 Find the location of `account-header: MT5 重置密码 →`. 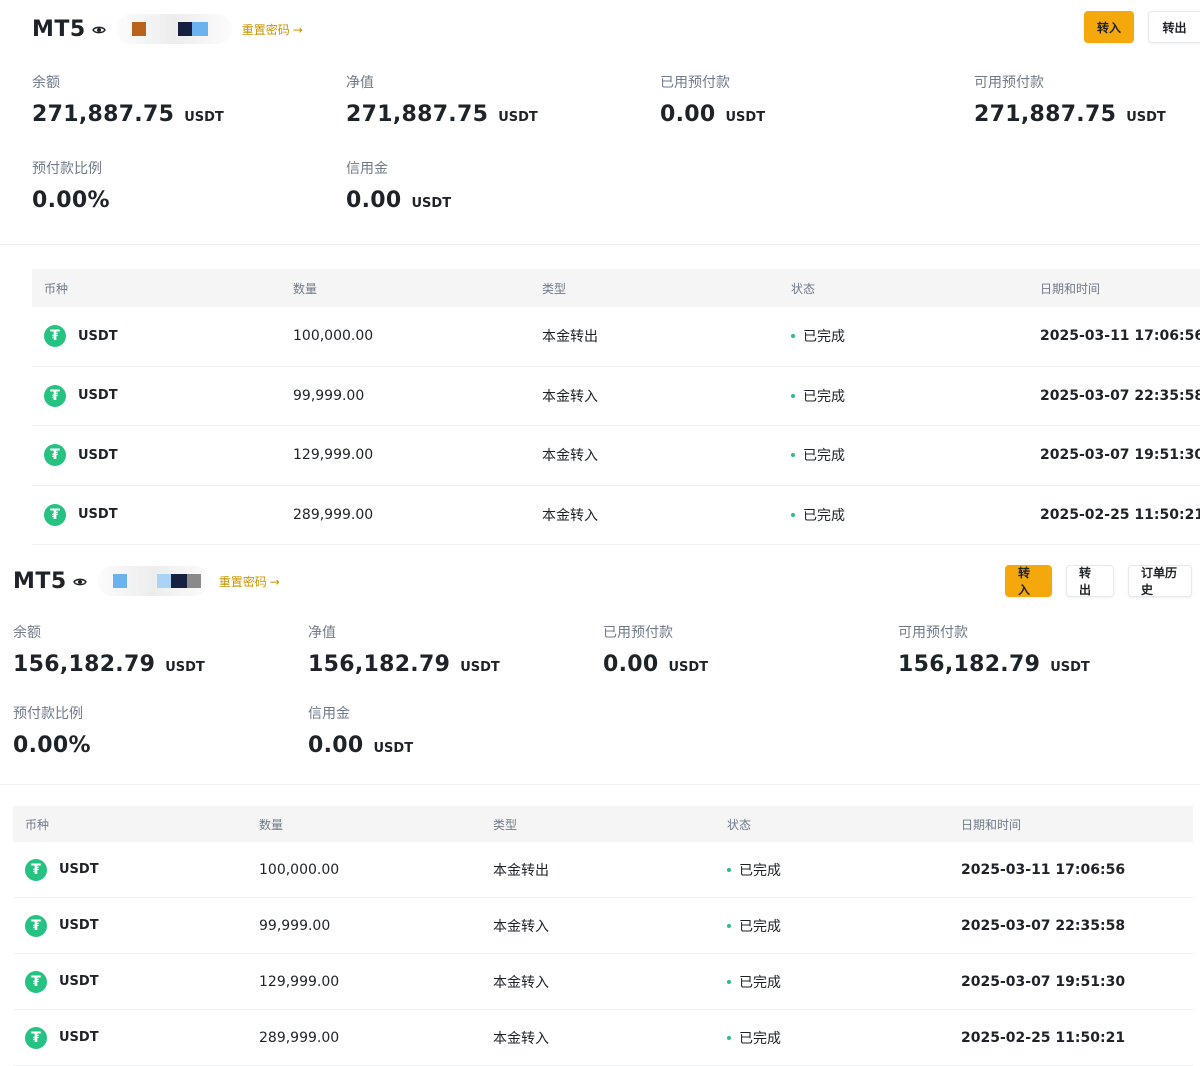

account-header: MT5 重置密码 → is located at coordinates (167, 29).